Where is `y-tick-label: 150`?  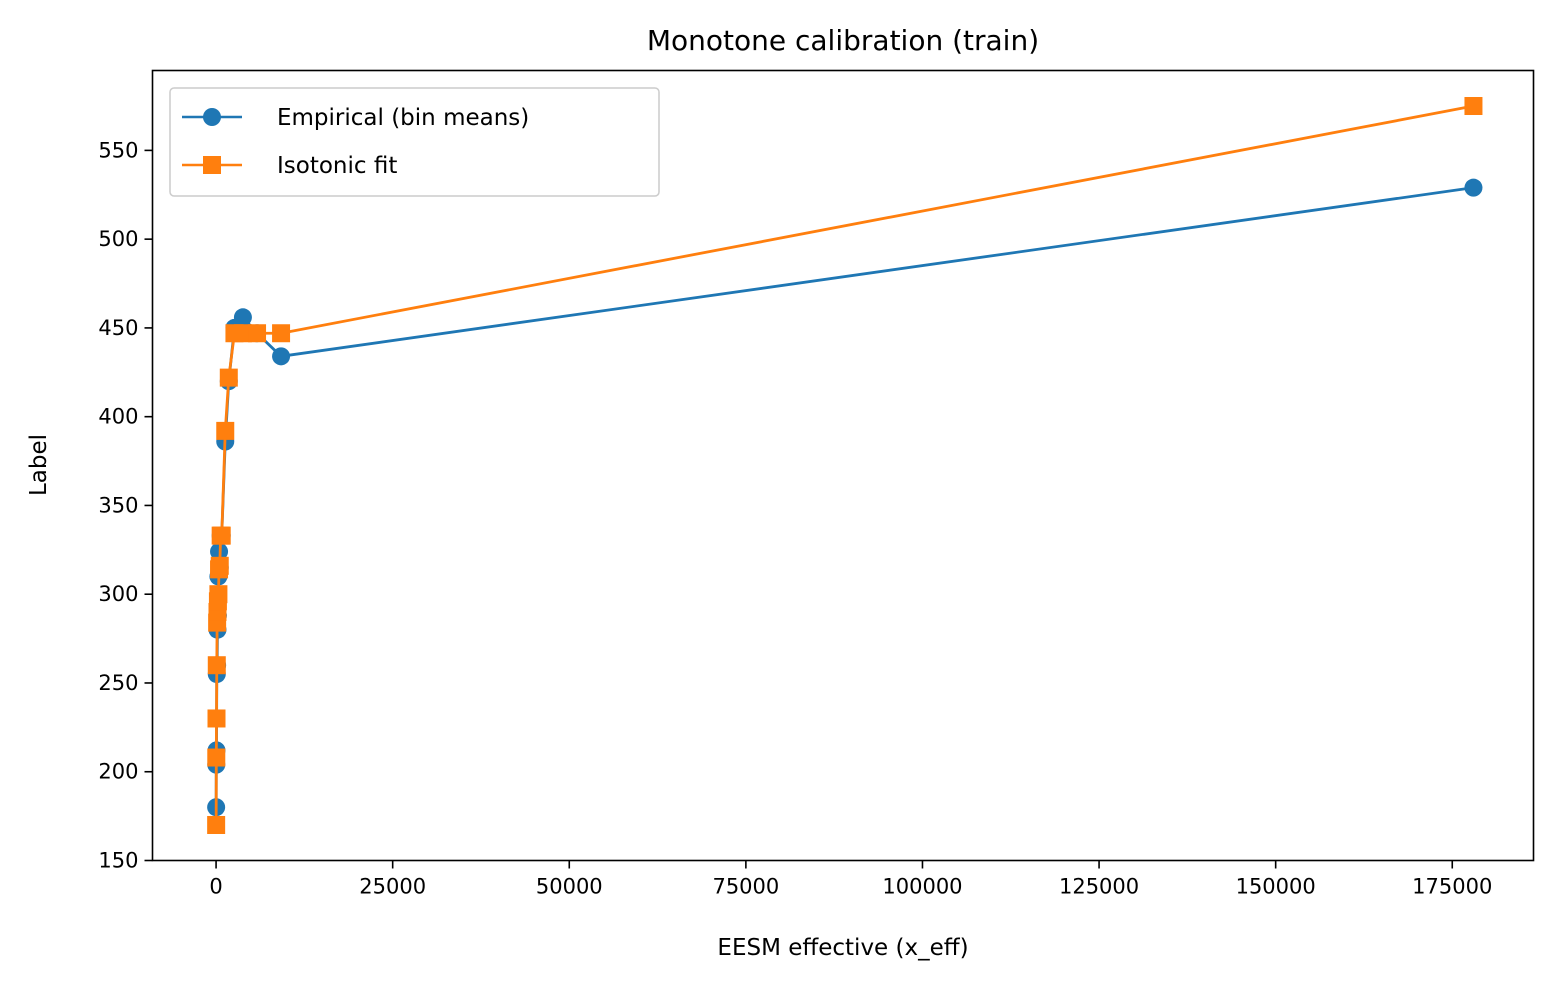
y-tick-label: 150 is located at coordinates (118, 861).